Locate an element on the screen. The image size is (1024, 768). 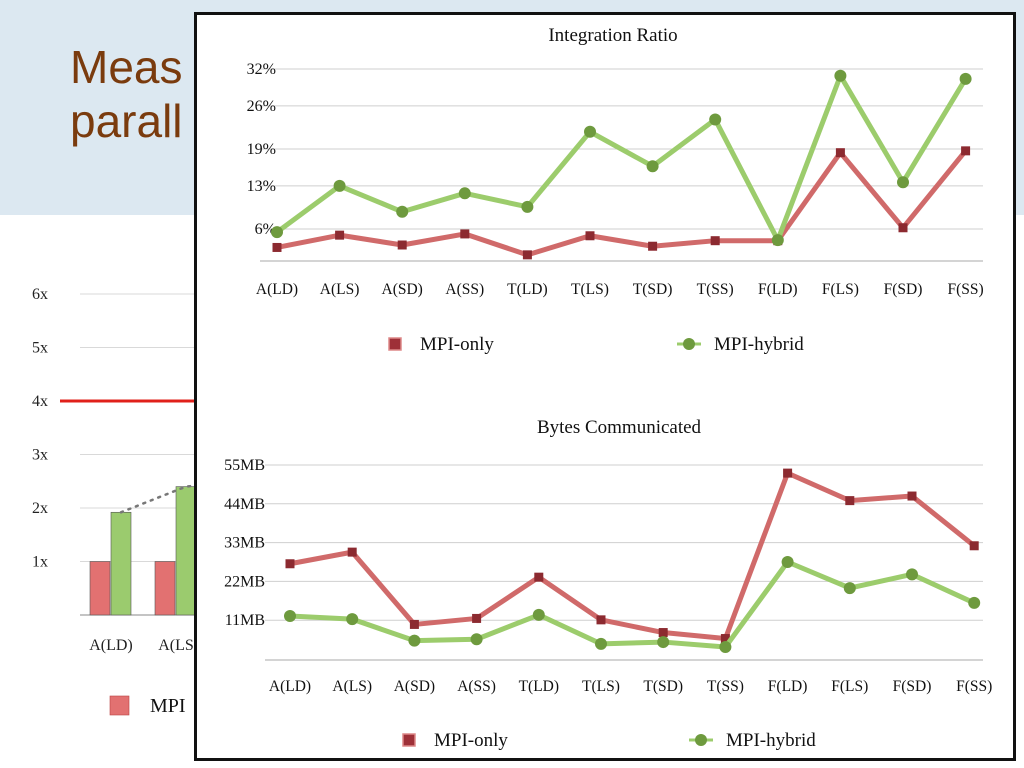
x-tick-label: F(LD) is located at coordinates (788, 686).